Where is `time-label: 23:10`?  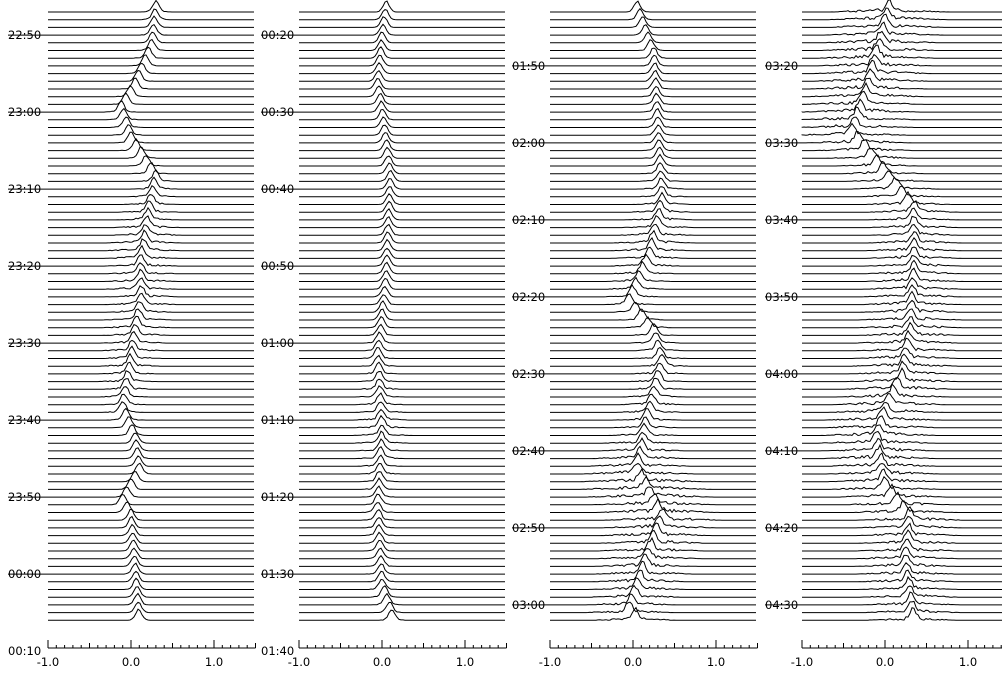 time-label: 23:10 is located at coordinates (24, 189).